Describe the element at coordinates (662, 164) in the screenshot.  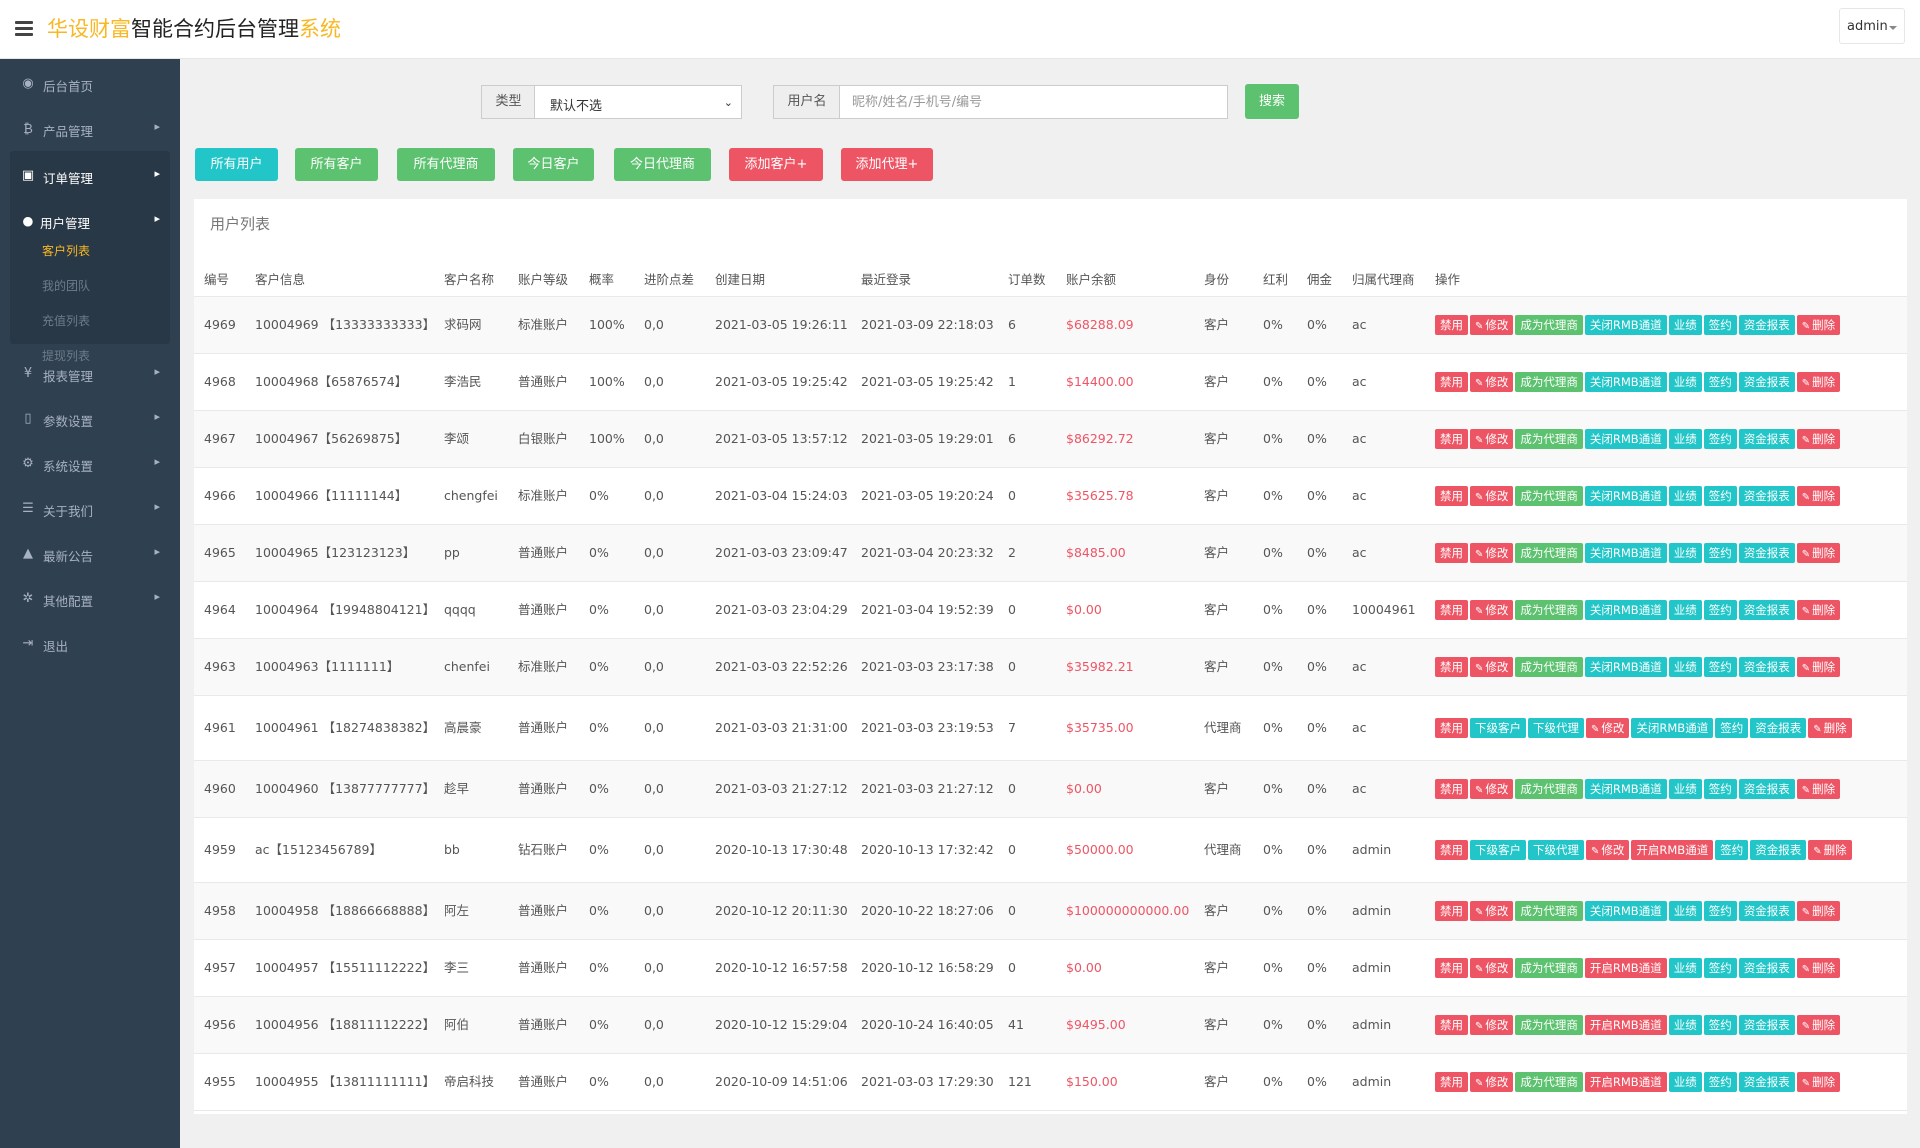
I see `filter-button-5: 今日代理商` at that location.